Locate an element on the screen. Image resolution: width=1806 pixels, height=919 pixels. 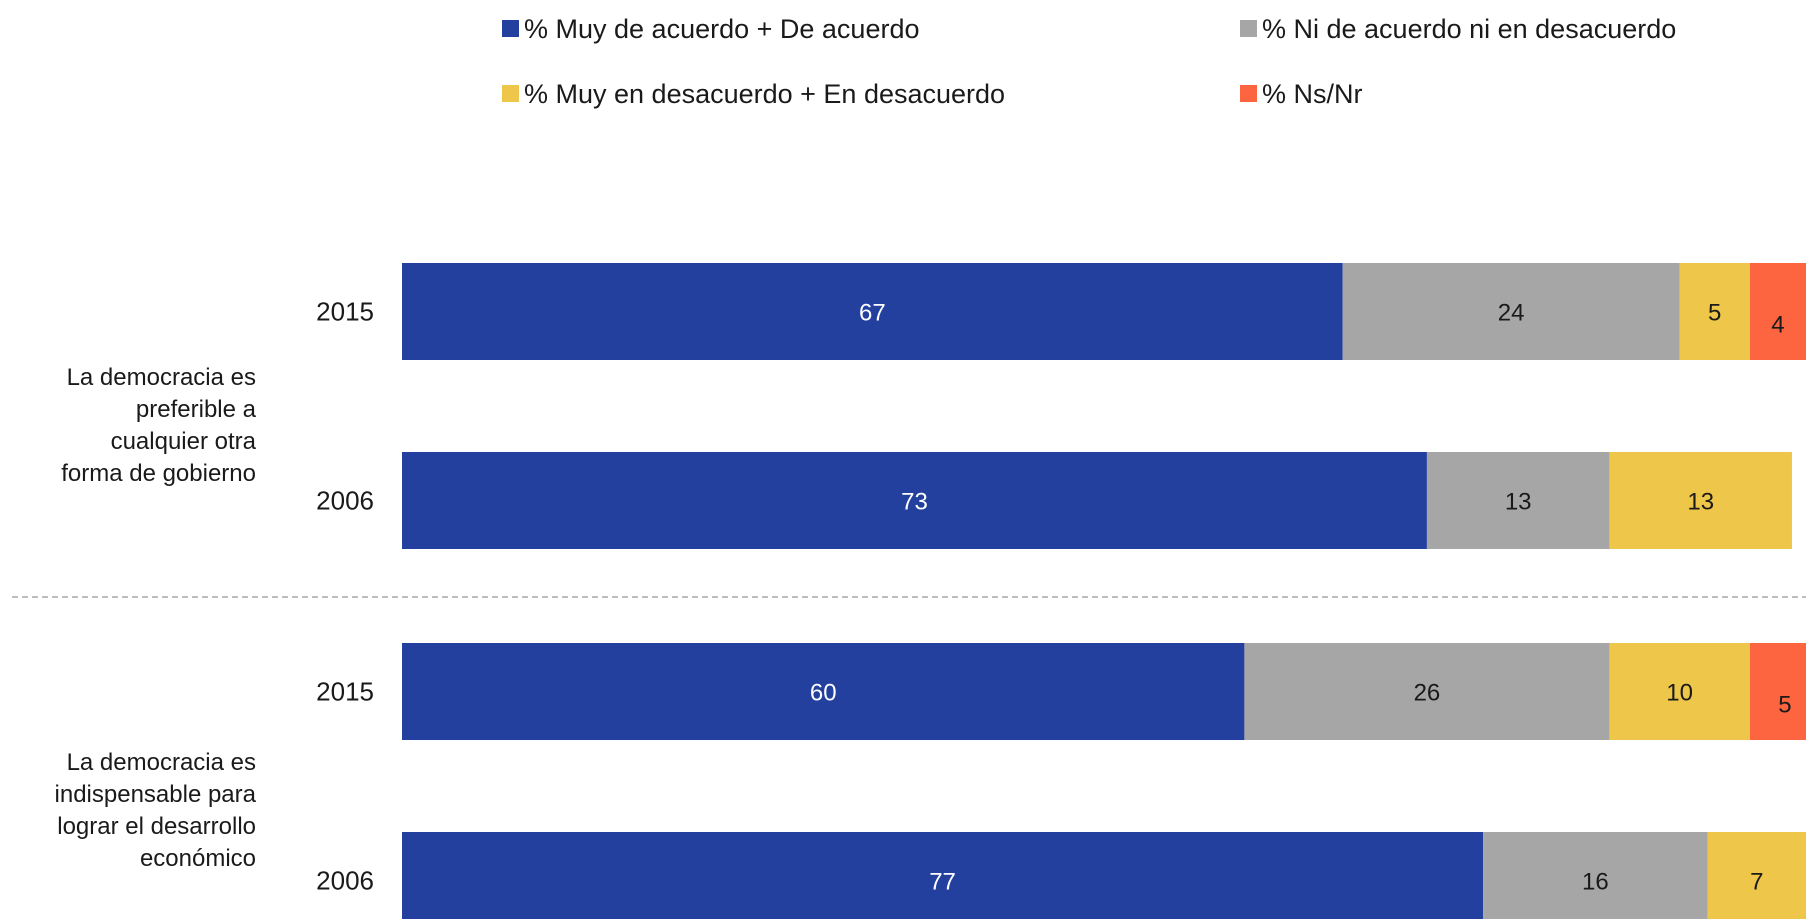
bar-value-label: 7 is located at coordinates (1756, 882).